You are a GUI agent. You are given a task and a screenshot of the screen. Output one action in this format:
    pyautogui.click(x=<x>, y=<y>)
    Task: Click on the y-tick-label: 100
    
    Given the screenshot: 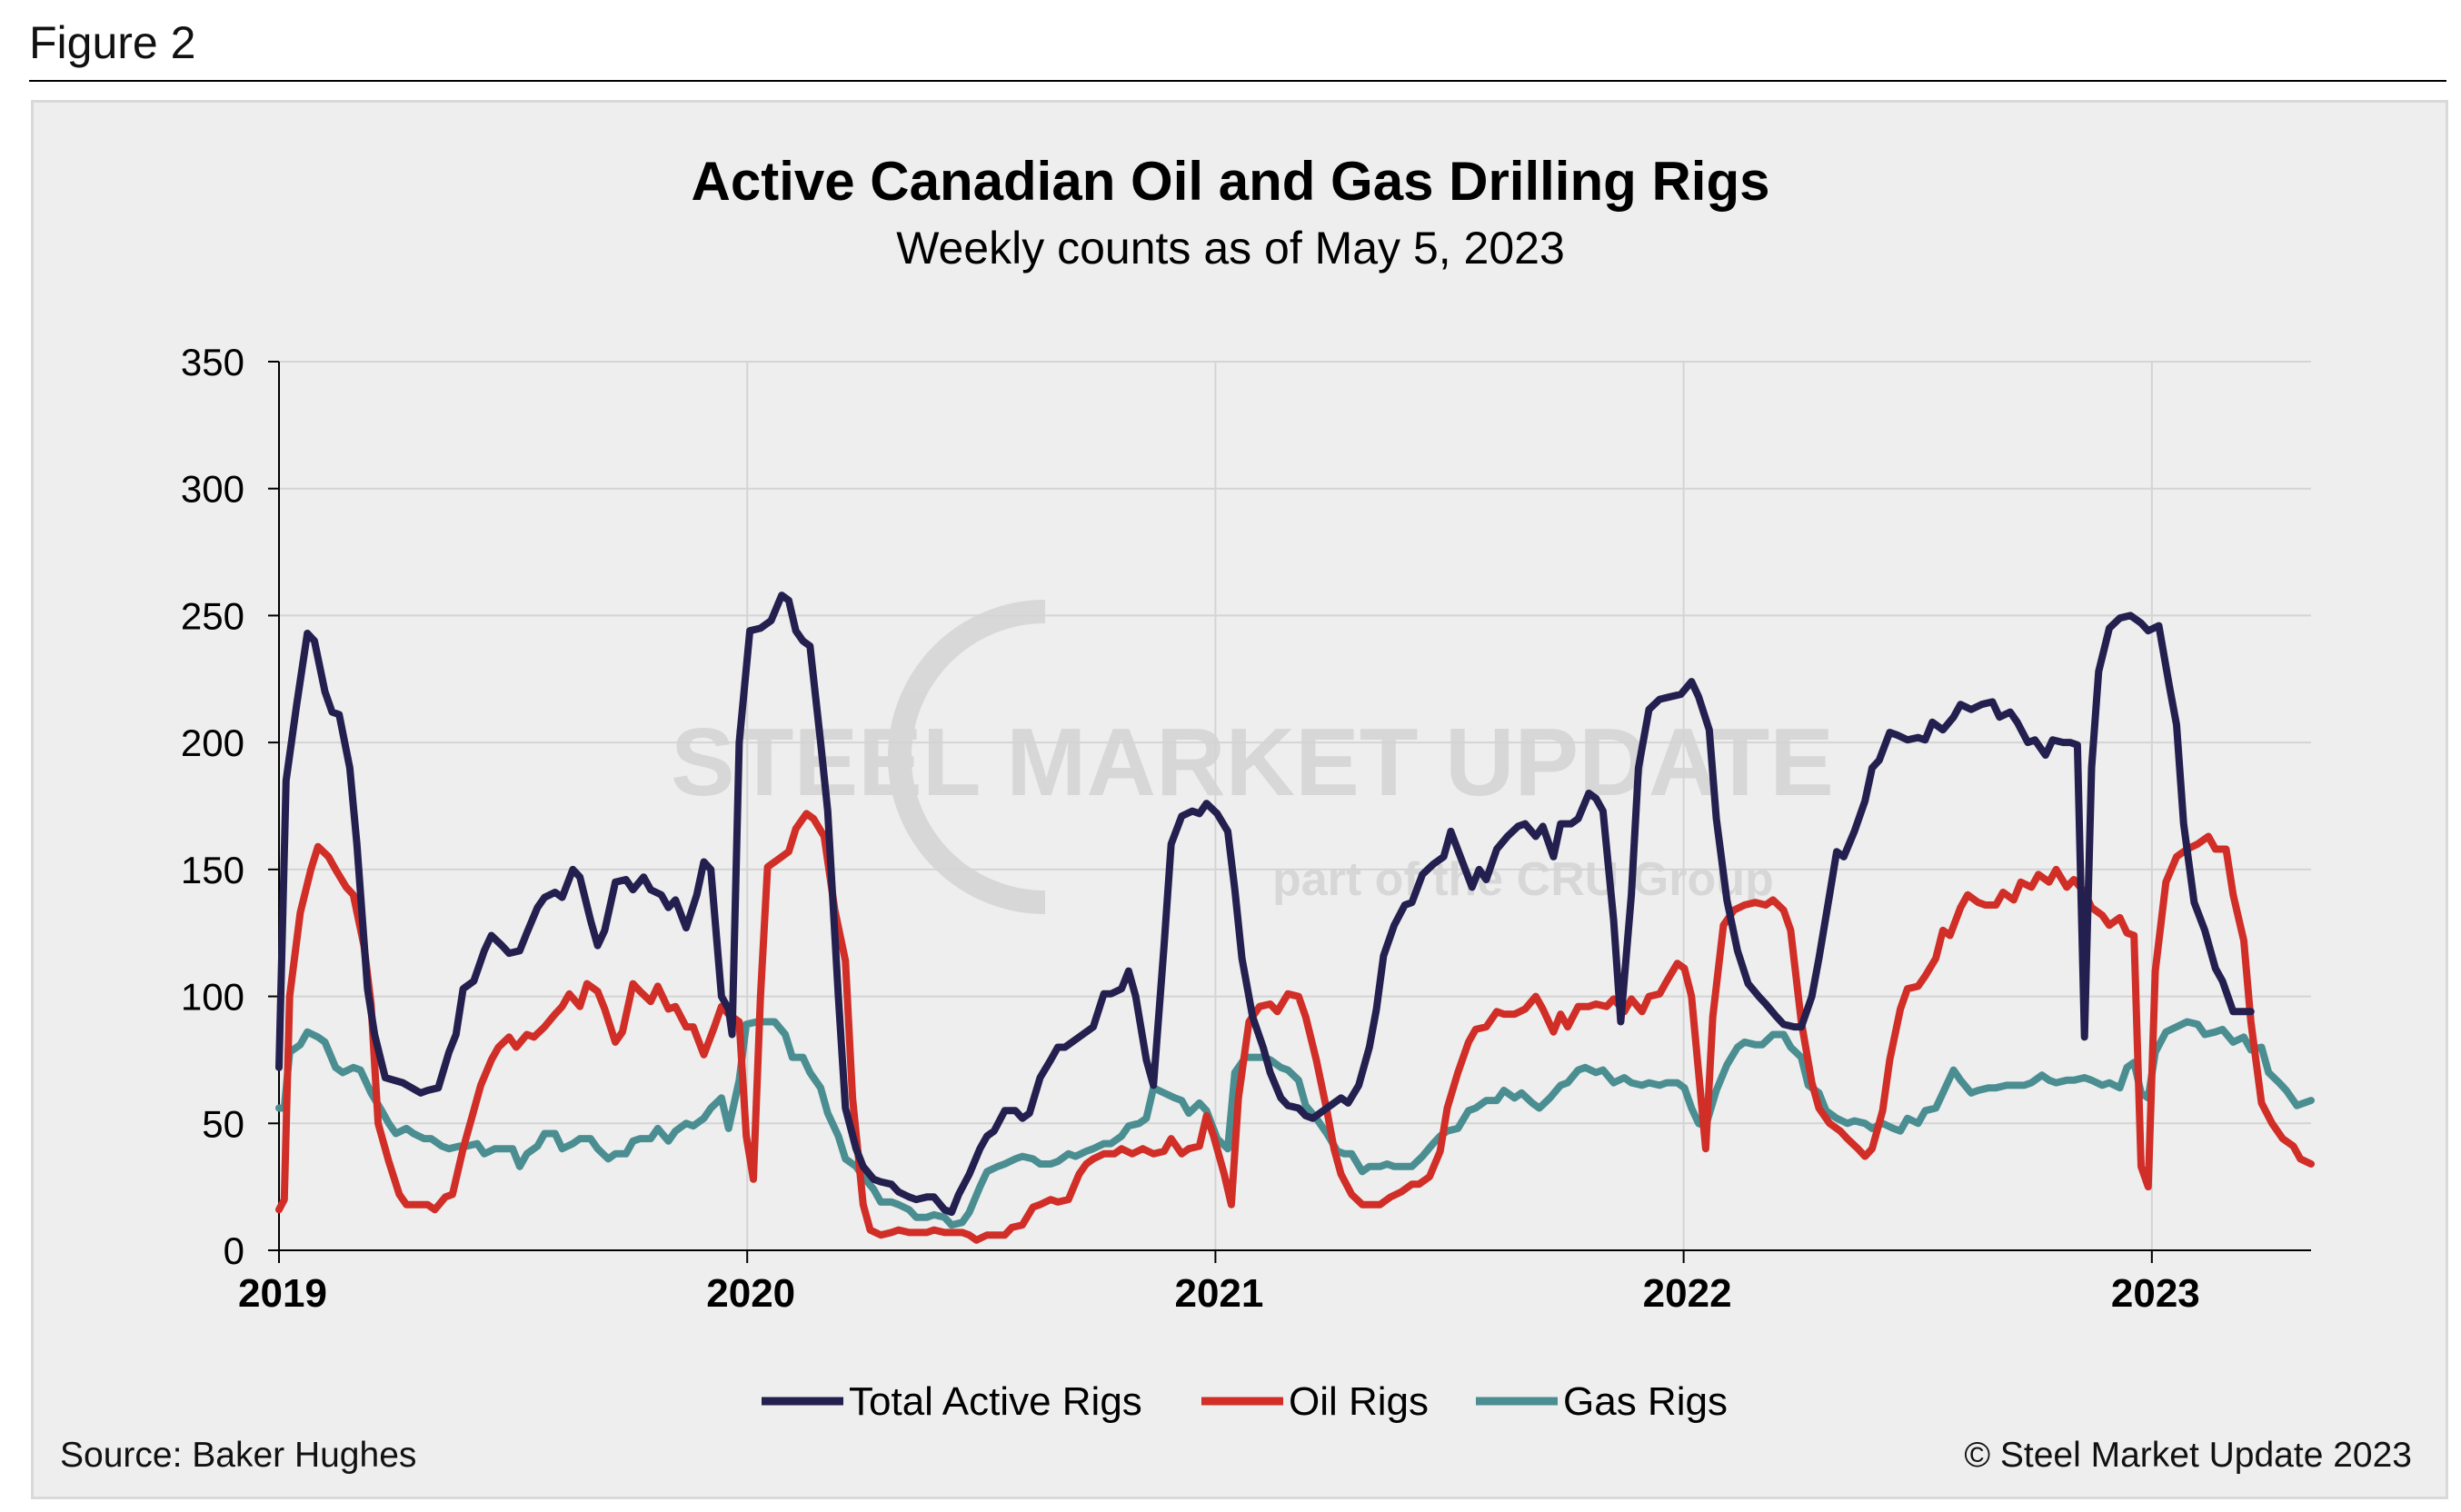 What is the action you would take?
    pyautogui.click(x=212, y=997)
    